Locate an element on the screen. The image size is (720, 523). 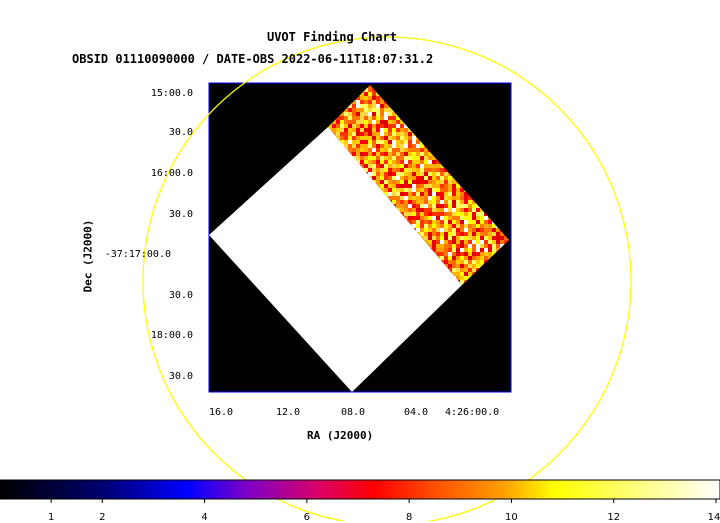
x-tick-label: 04.0 is located at coordinates (416, 412).